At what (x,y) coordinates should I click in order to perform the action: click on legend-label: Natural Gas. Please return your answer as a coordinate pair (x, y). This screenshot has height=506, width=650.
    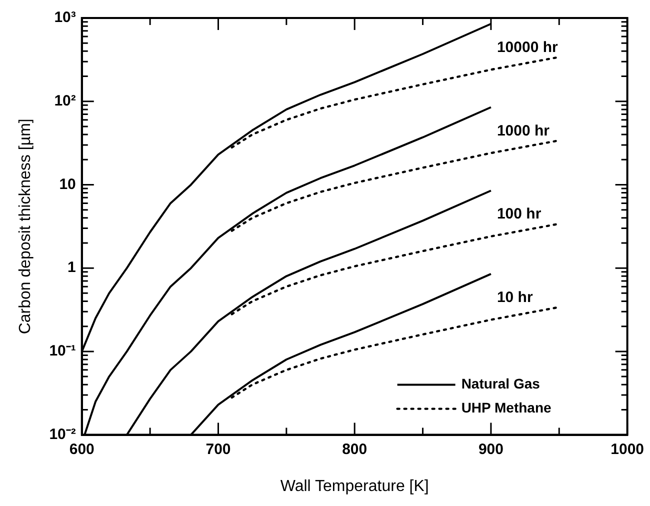
    Looking at the image, I should click on (500, 384).